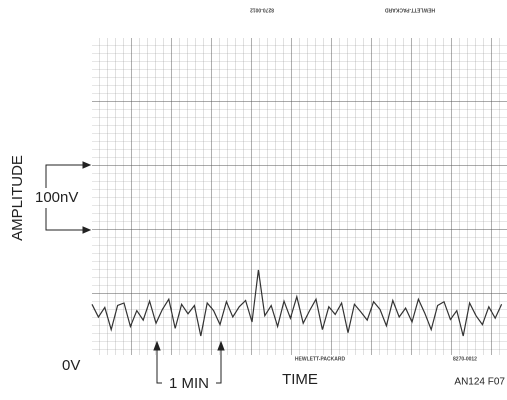 The image size is (507, 400). I want to click on time-bracket, so click(189, 362).